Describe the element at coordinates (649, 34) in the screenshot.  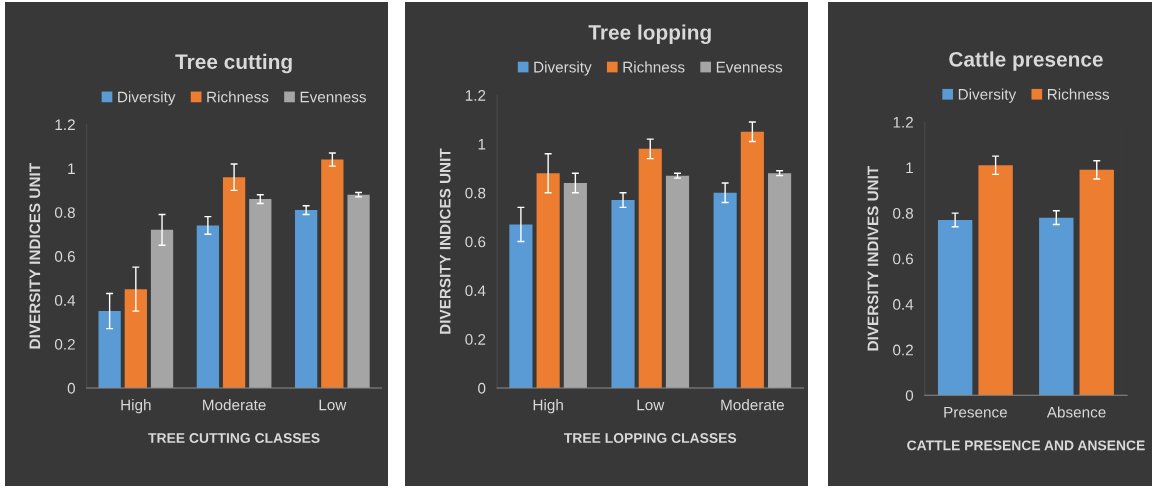
I see `chart-title: Tree lopping` at that location.